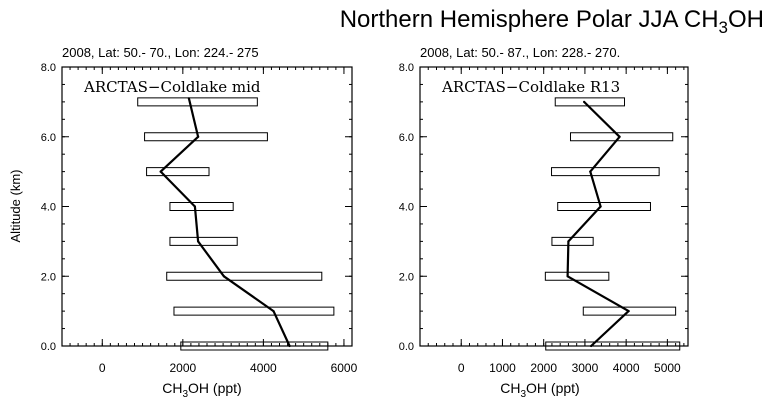  What do you see at coordinates (502, 368) in the screenshot?
I see `x-tick-label: 1000` at bounding box center [502, 368].